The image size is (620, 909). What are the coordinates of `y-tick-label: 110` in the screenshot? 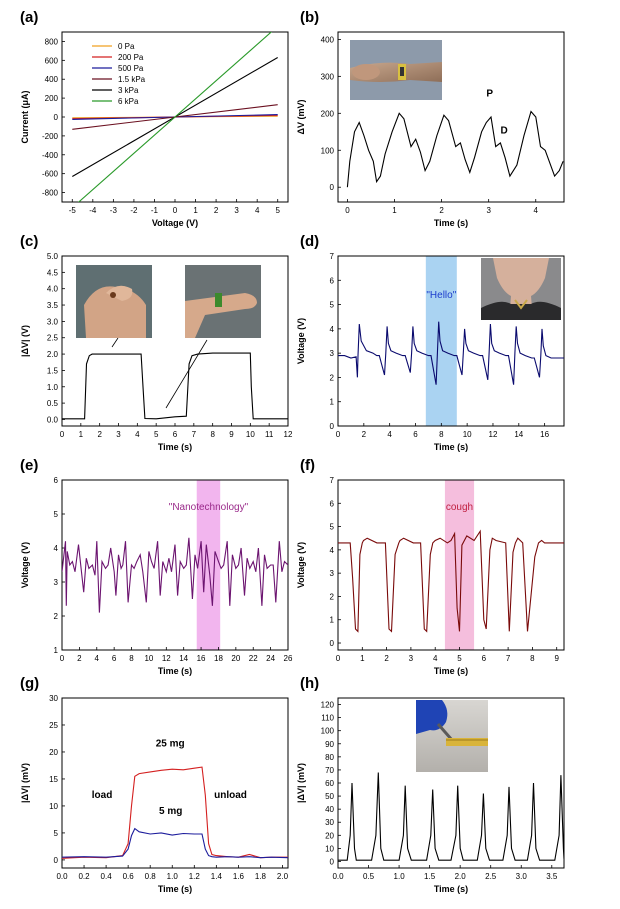 It's located at (327, 718).